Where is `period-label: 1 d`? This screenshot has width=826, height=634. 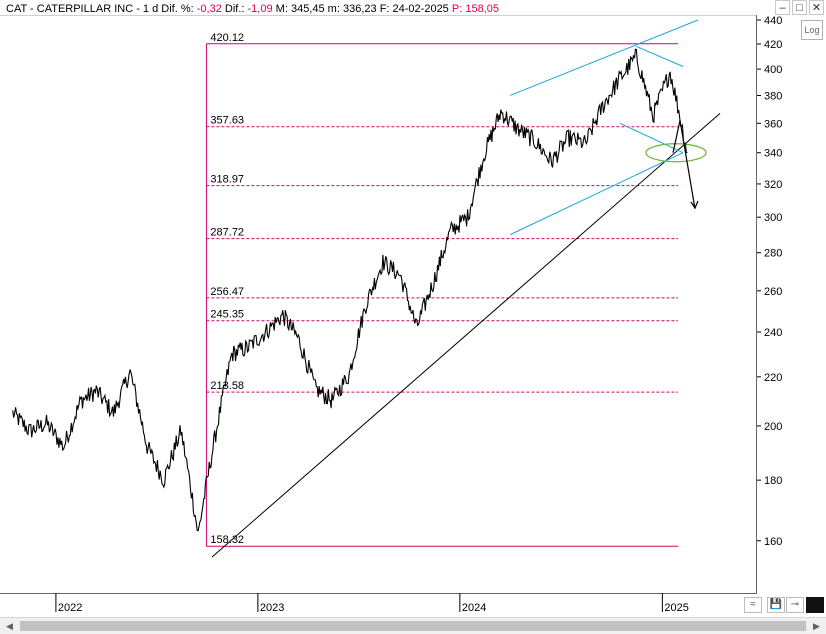
period-label: 1 d is located at coordinates (150, 9).